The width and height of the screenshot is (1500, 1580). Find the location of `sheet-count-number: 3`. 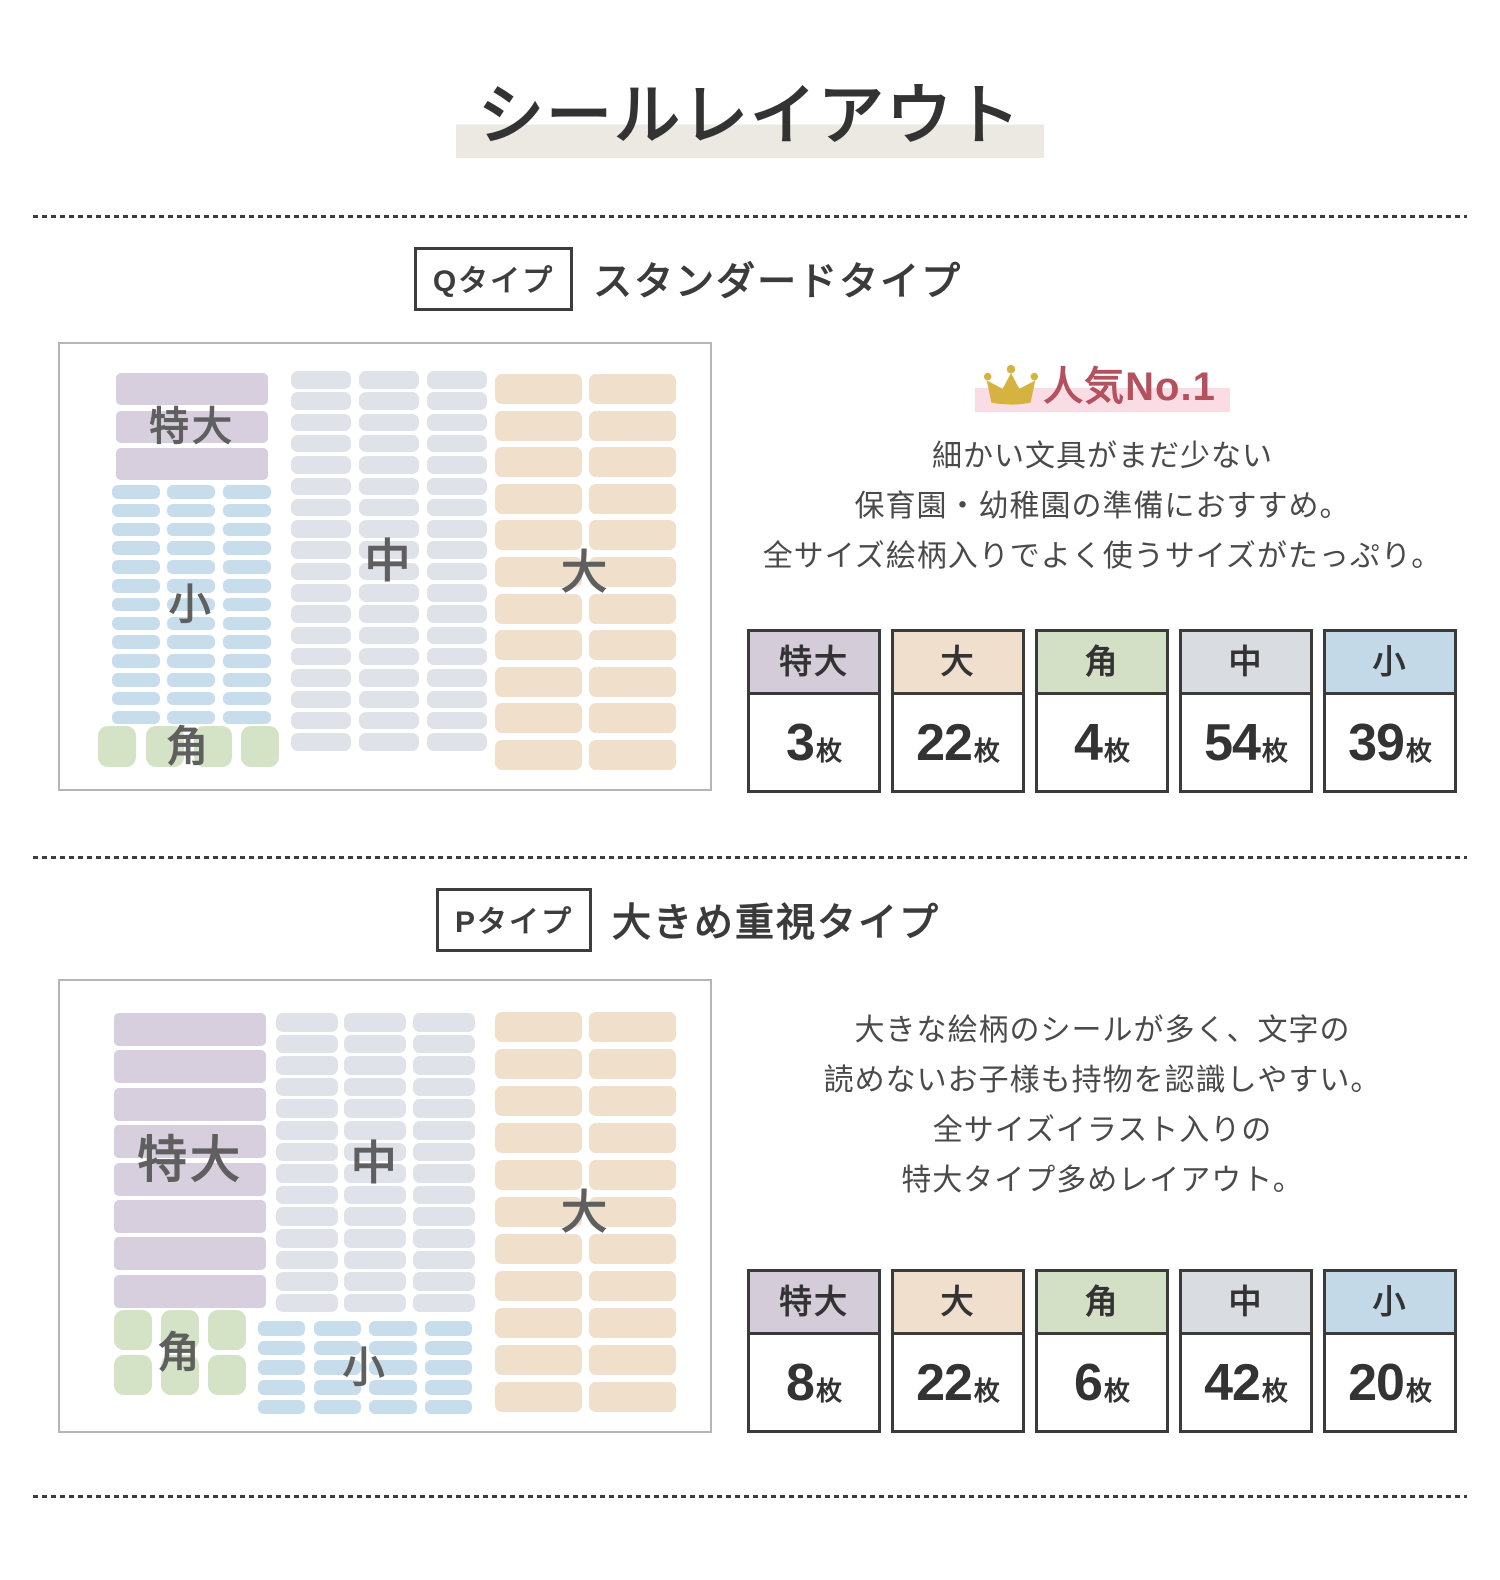

sheet-count-number: 3 is located at coordinates (800, 742).